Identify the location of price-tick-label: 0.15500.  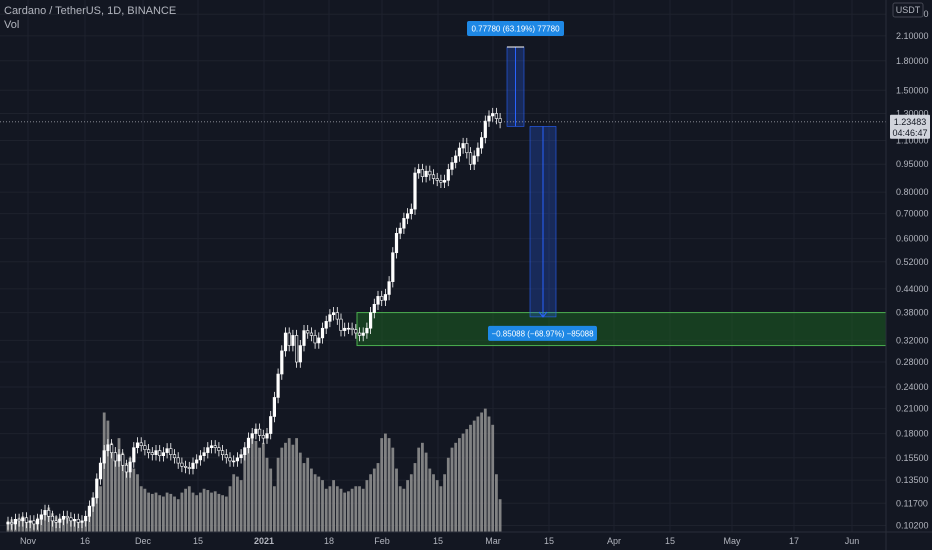
(912, 458).